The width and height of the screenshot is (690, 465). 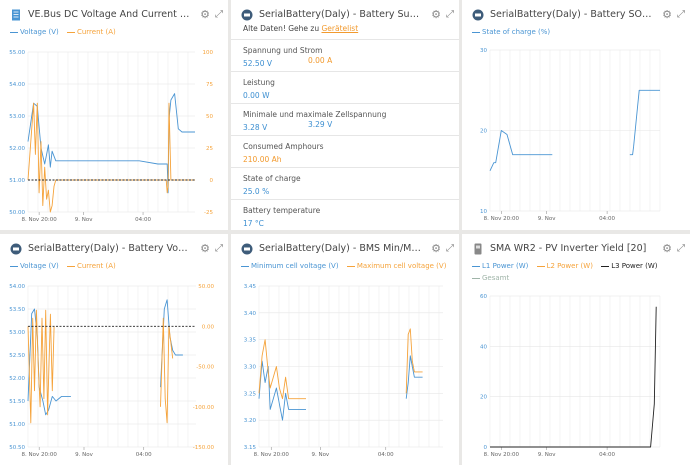 What do you see at coordinates (568, 248) in the screenshot?
I see `panel-title: SMA WR2 - PV Inverter Yield [20]` at bounding box center [568, 248].